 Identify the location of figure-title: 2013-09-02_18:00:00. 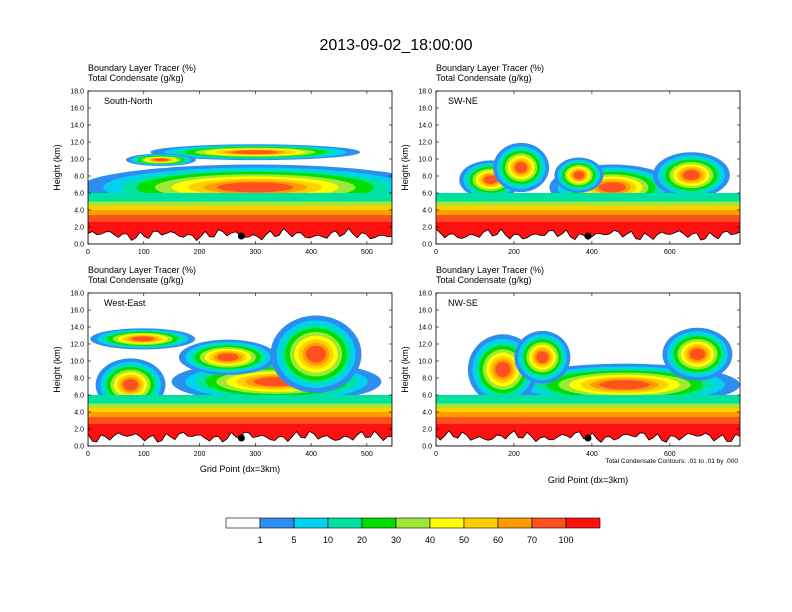
(395, 45).